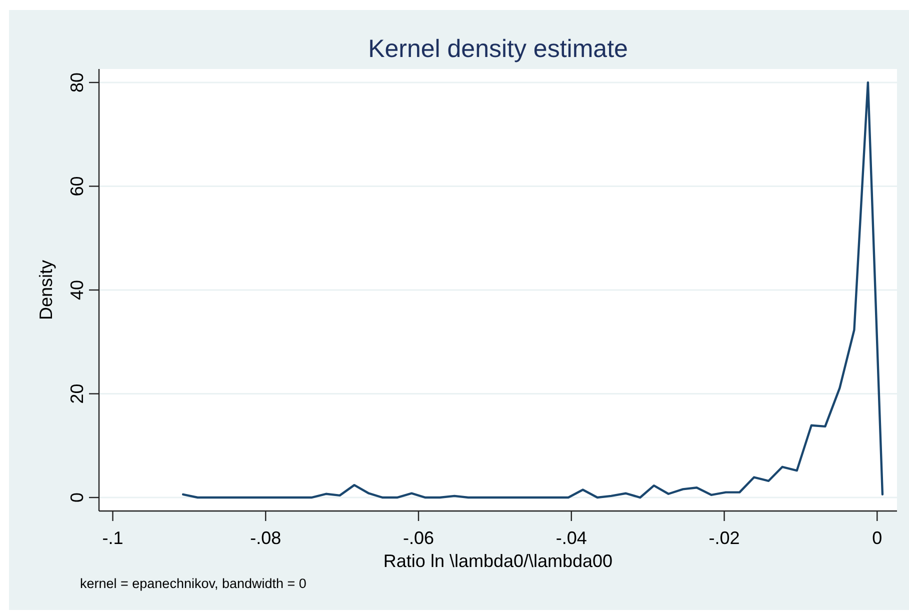 This screenshot has width=909, height=611. Describe the element at coordinates (77, 290) in the screenshot. I see `y-tick-label: 40` at that location.